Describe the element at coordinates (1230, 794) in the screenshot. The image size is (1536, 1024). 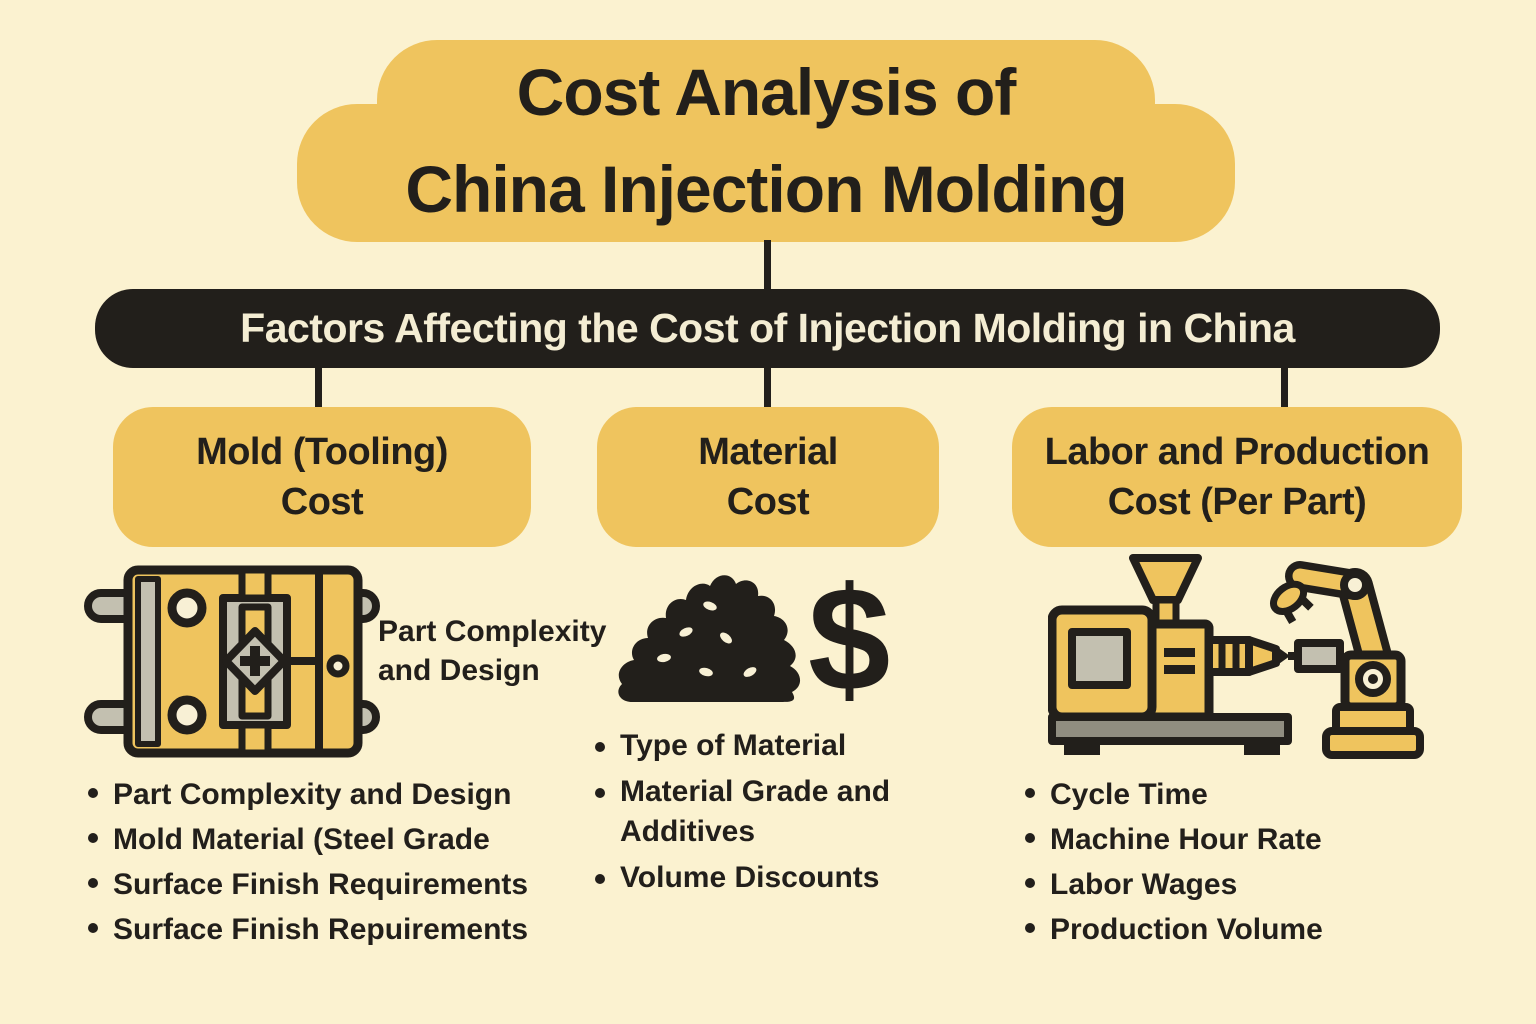
I see `list-item: Cycle Time` at that location.